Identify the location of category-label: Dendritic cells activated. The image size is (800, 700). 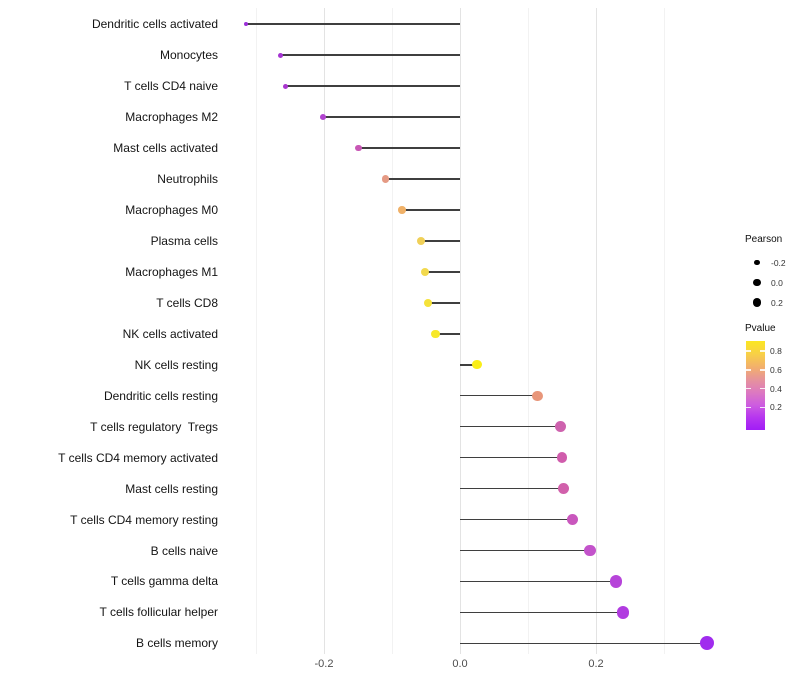
(154, 24).